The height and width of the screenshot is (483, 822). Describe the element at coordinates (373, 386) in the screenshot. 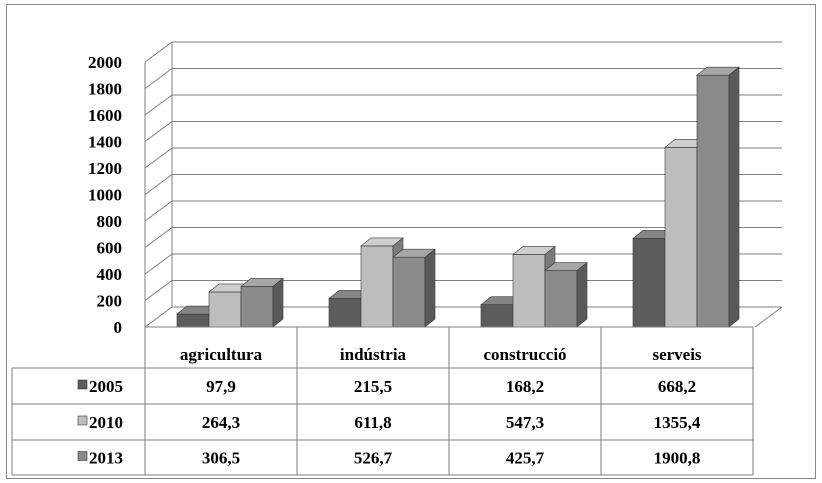

I see `data-label: 215,5` at that location.